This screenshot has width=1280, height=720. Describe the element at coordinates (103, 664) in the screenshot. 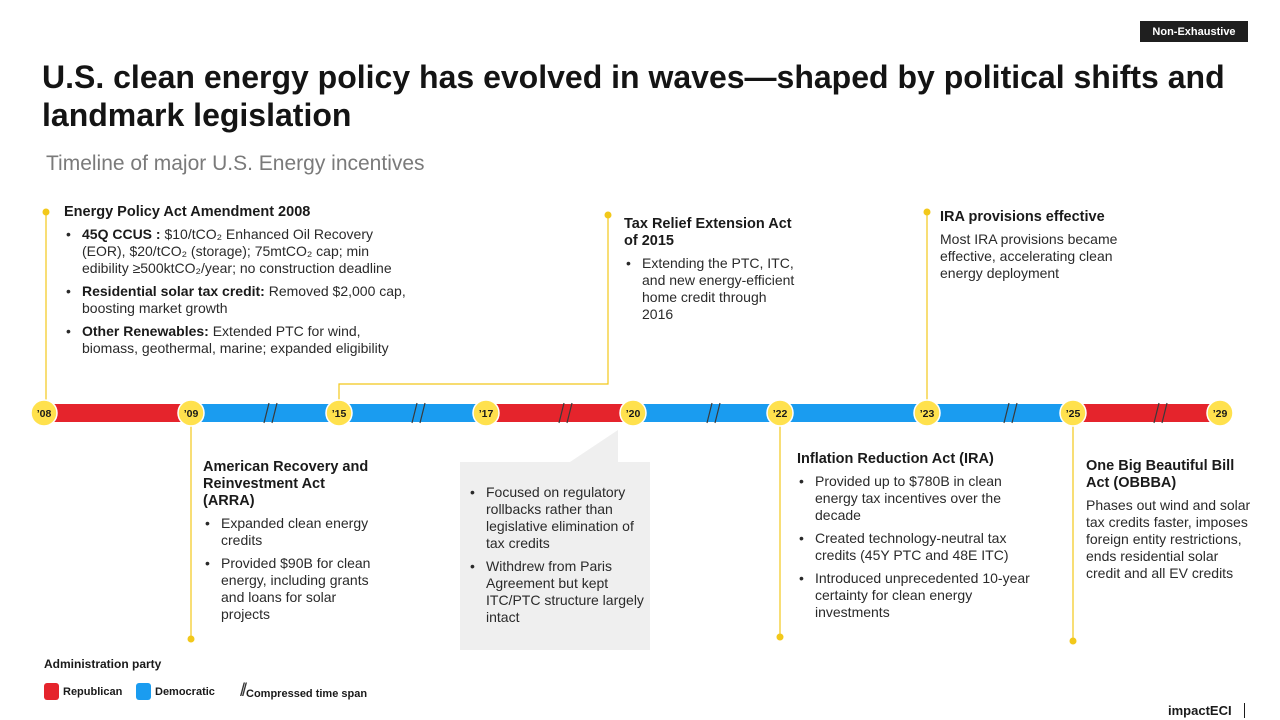

I see `legend-title: Administration party` at that location.